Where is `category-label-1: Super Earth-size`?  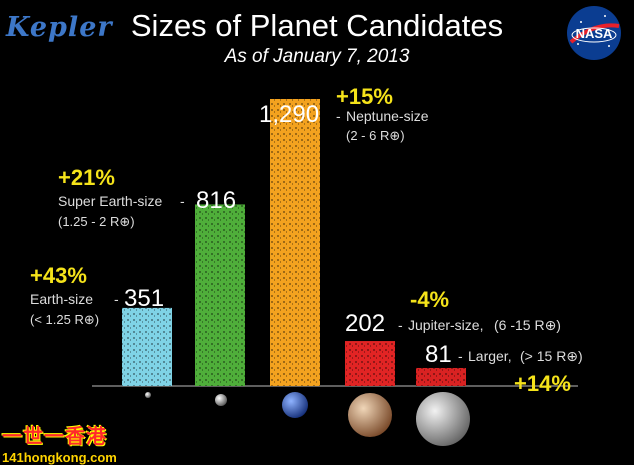 category-label-1: Super Earth-size is located at coordinates (110, 201).